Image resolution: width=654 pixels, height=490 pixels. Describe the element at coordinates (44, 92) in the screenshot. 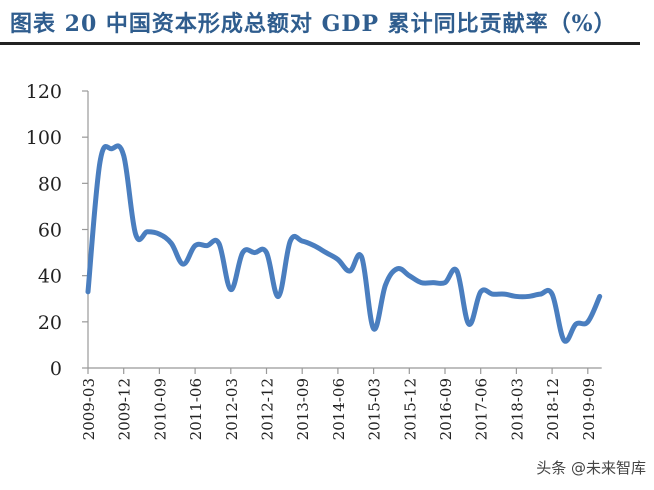

I see `y-tick-label: 120` at that location.